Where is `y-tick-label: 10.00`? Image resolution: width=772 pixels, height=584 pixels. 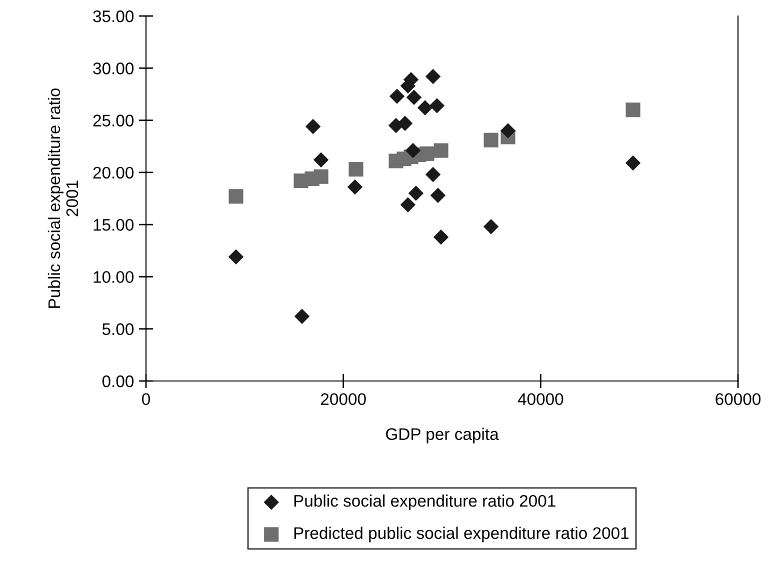 y-tick-label: 10.00 is located at coordinates (114, 277).